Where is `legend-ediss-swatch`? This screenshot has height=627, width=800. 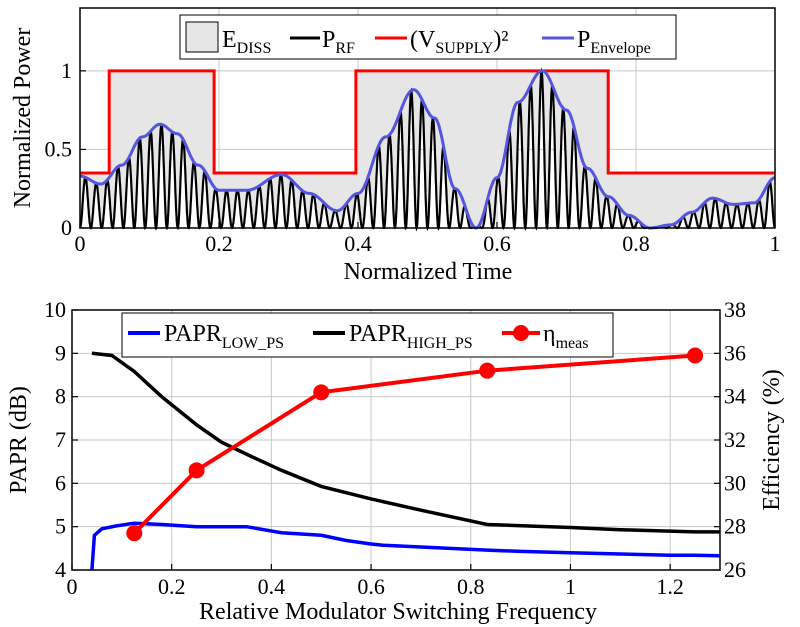
legend-ediss-swatch is located at coordinates (202, 37).